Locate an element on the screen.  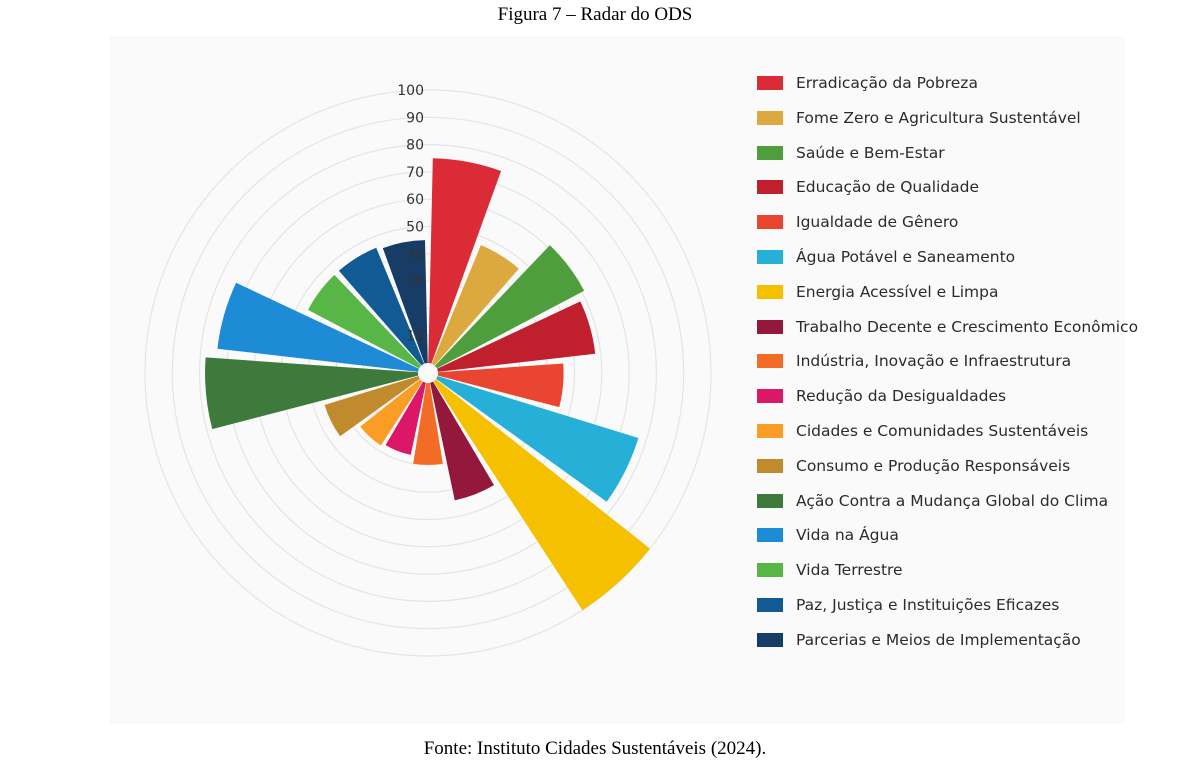
legend-label: Parcerias e Meios de Implementação is located at coordinates (938, 639).